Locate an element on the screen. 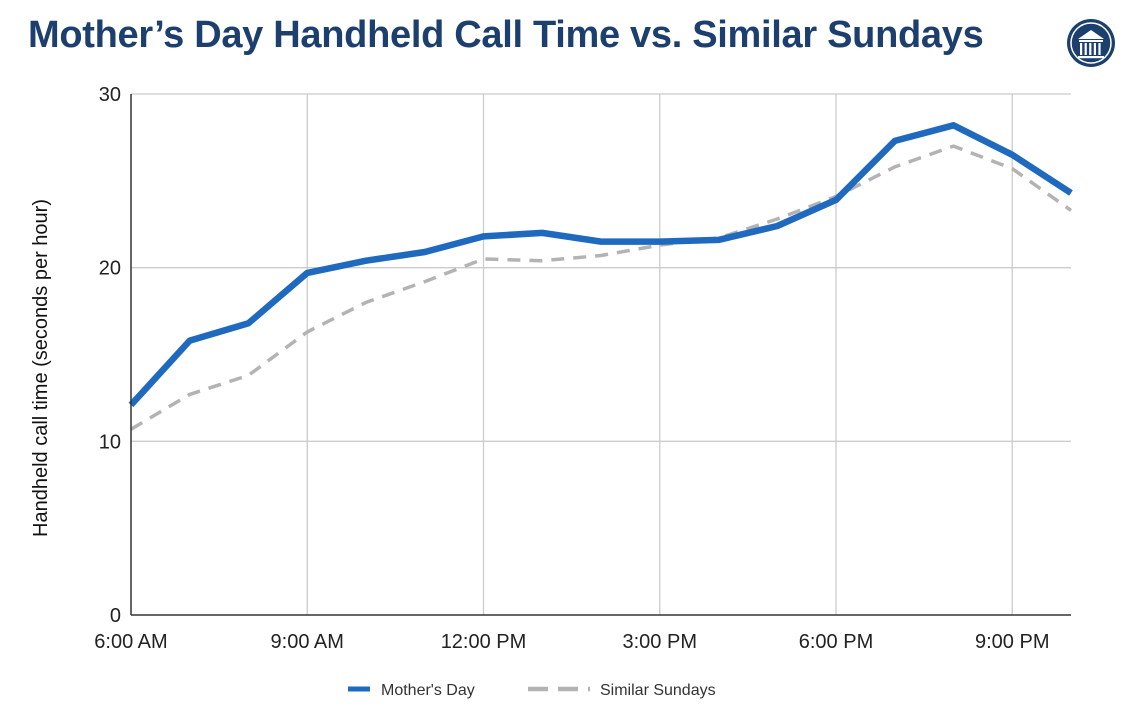 Image resolution: width=1135 pixels, height=713 pixels. legend-label: Similar Sundays is located at coordinates (658, 690).